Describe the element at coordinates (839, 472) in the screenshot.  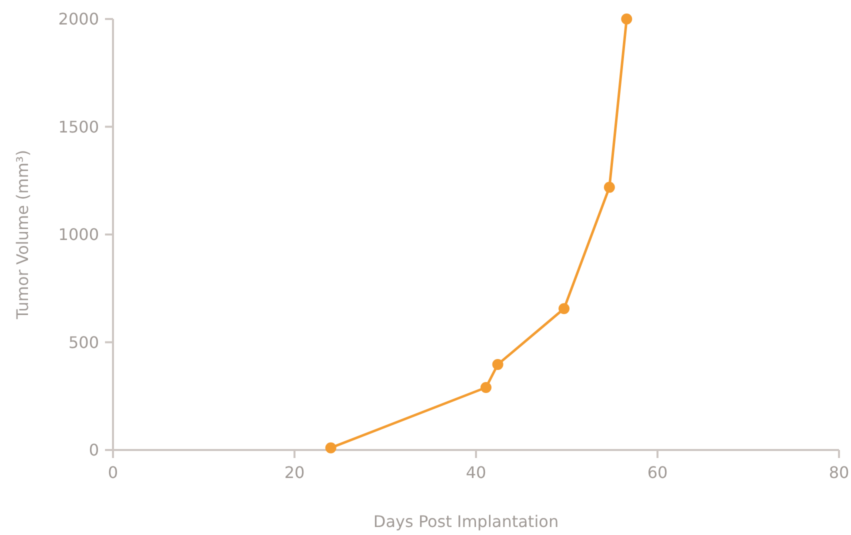
I see `x-tick-label: 80` at that location.